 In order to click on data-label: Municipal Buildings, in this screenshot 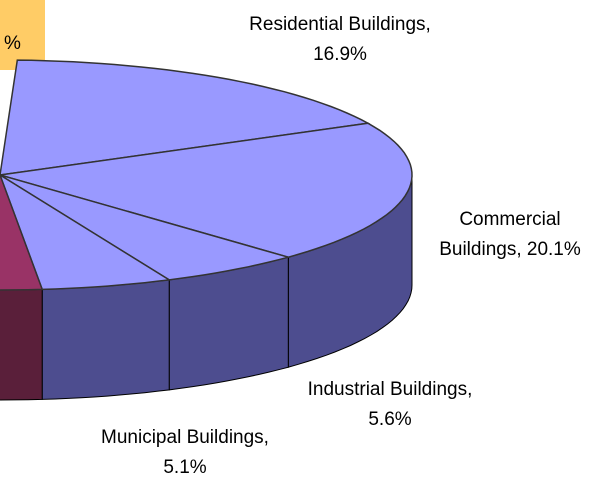, I will do `click(185, 437)`.